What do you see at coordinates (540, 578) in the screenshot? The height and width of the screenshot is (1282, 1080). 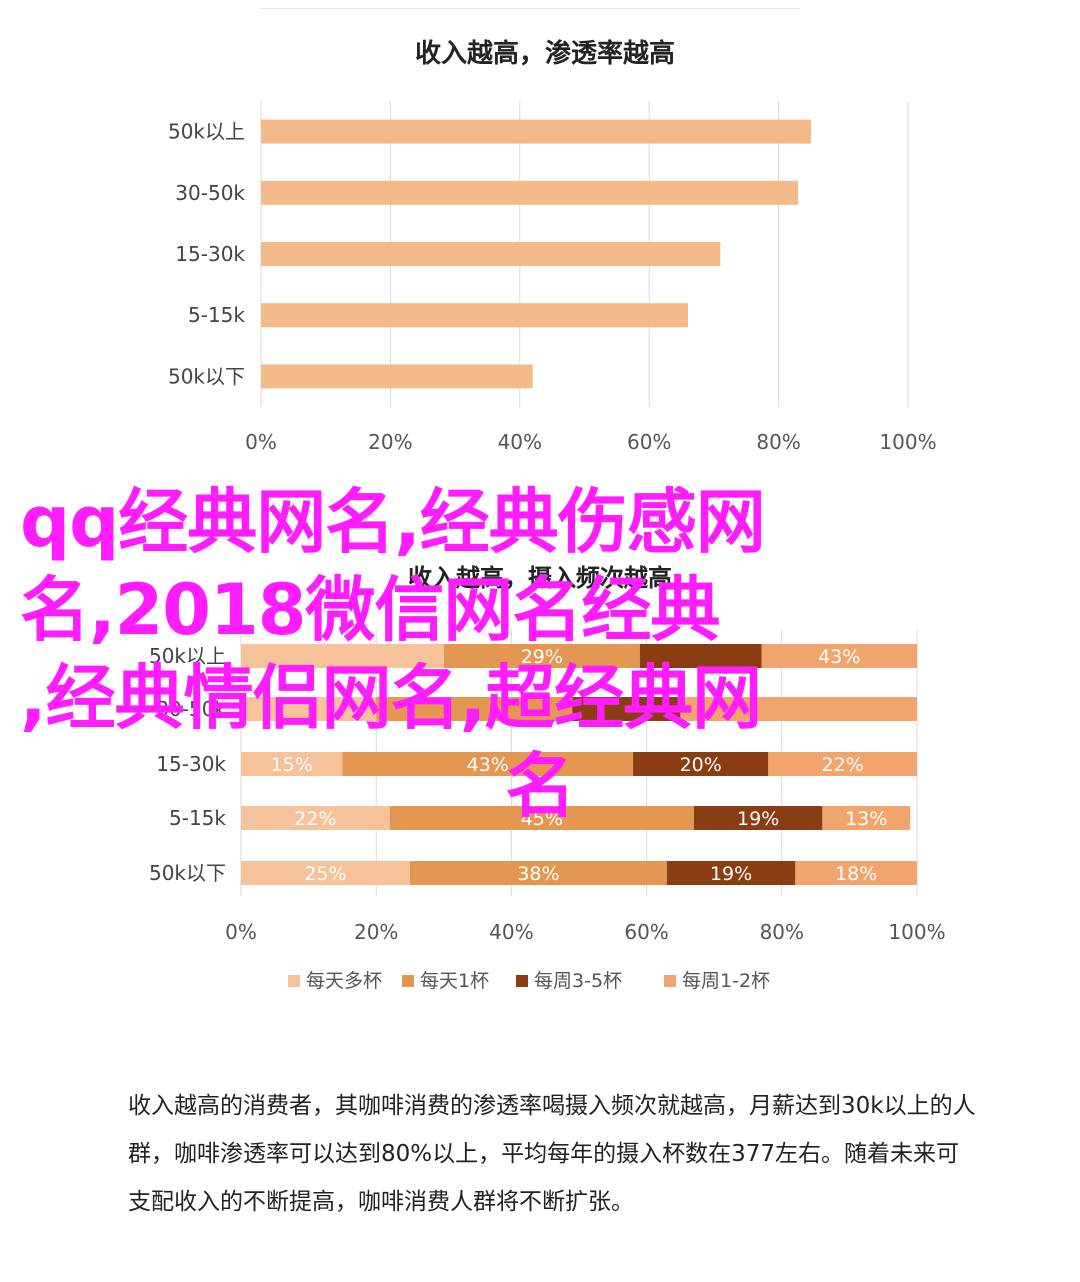 I see `chart2-title: 收入越高，摄入频次越高` at bounding box center [540, 578].